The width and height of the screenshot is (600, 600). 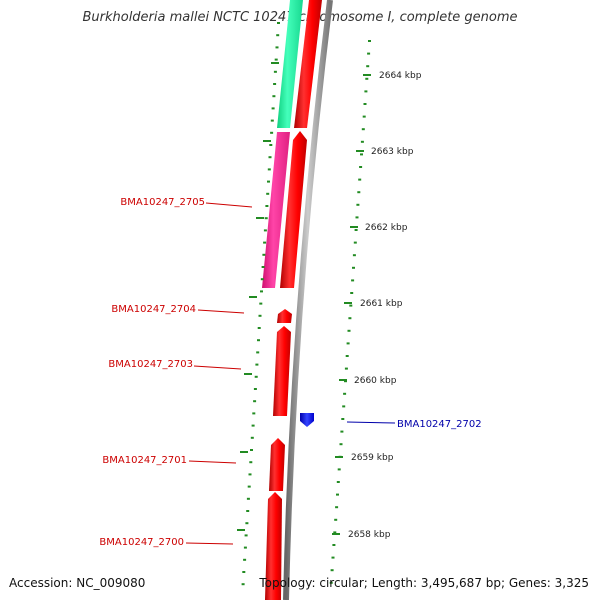 What do you see at coordinates (290, 64) in the screenshot?
I see `feature-band-green` at bounding box center [290, 64].